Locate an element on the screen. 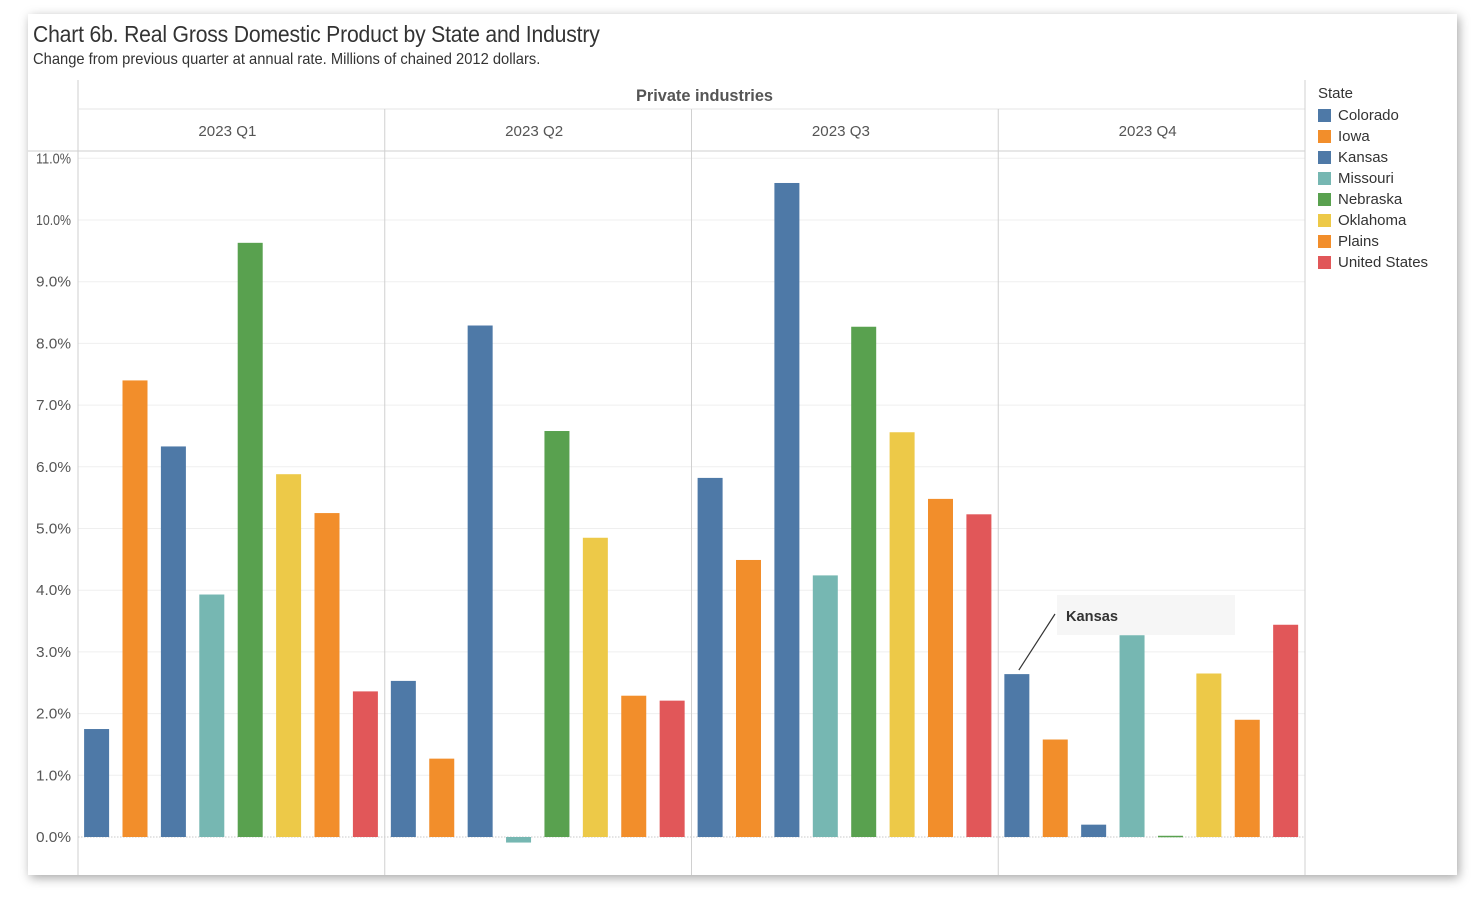 Image resolution: width=1471 pixels, height=904 pixels. bar-2023-q3-colorado is located at coordinates (710, 657).